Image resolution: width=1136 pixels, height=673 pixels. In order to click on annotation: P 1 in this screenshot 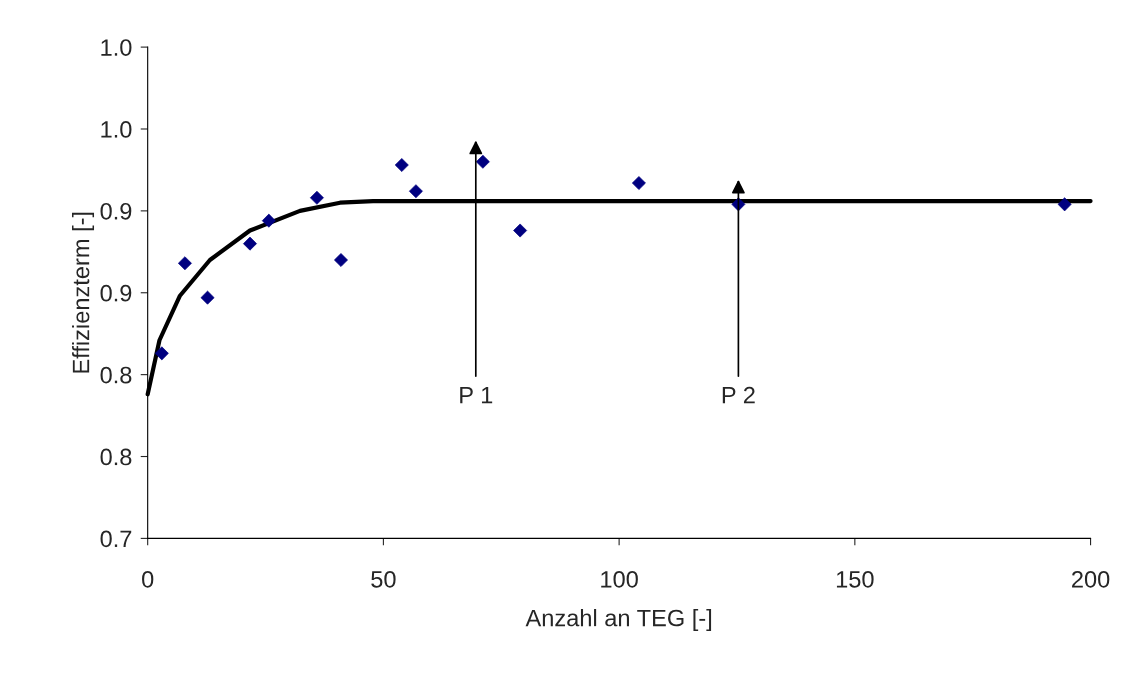, I will do `click(476, 395)`.